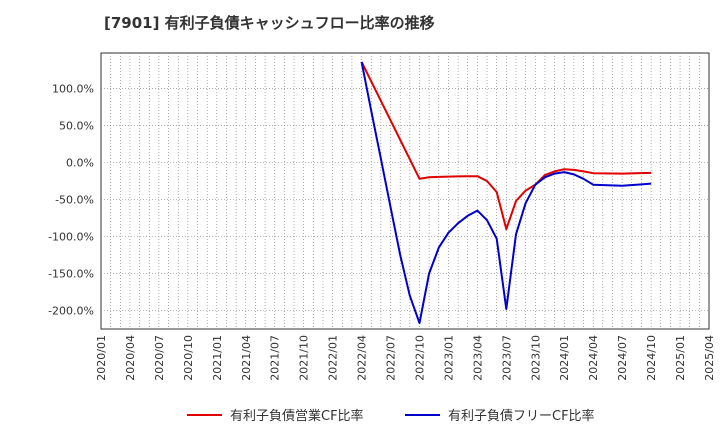  Describe the element at coordinates (651, 358) in the screenshot. I see `x-tick-label: 2024/10` at that location.